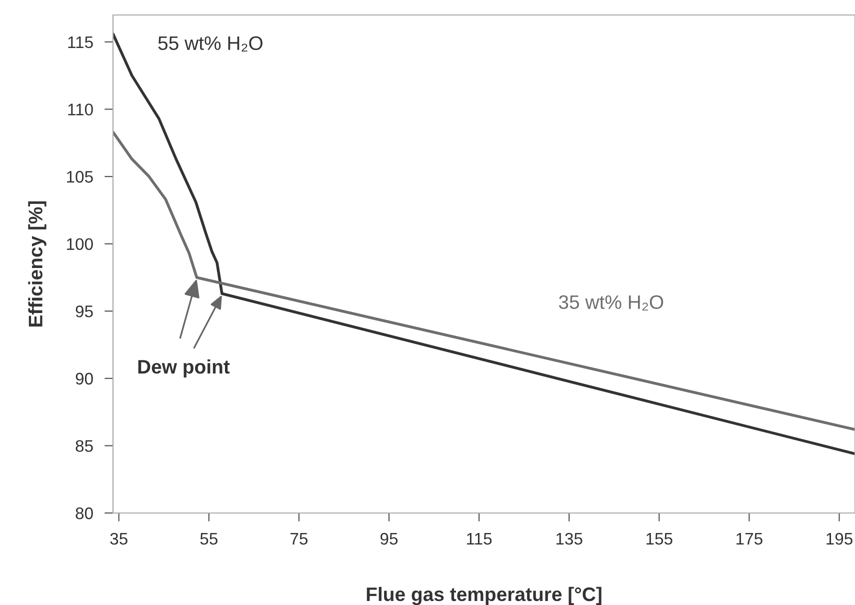  Describe the element at coordinates (80, 42) in the screenshot. I see `y-tick-label: 115` at that location.